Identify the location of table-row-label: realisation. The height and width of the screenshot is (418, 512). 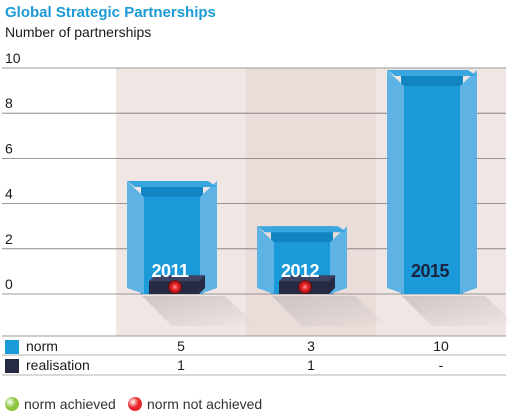
(58, 365).